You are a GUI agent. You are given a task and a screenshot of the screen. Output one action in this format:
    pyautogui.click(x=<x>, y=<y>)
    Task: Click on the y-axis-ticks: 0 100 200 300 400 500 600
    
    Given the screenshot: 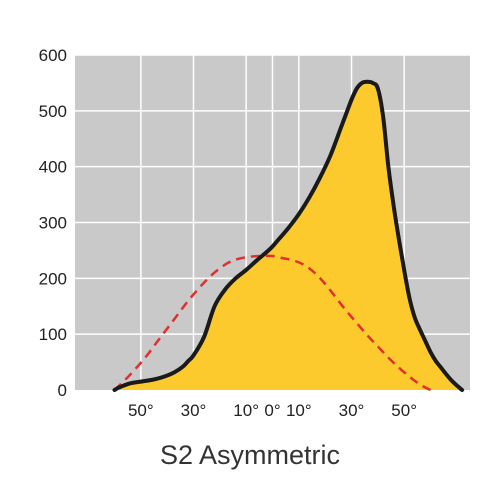 What is the action you would take?
    pyautogui.click(x=53, y=223)
    